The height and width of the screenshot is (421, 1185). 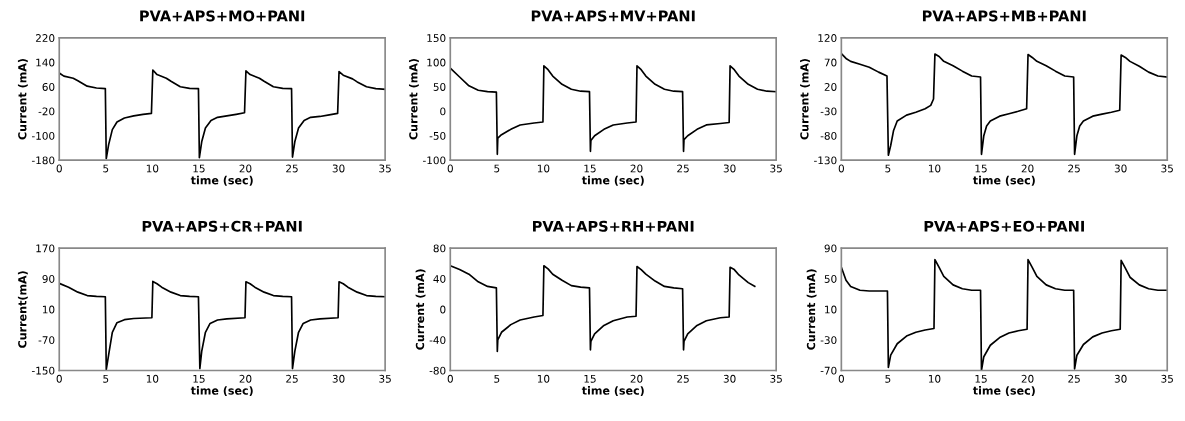 I want to click on y-tick-label: -40, so click(x=437, y=340).